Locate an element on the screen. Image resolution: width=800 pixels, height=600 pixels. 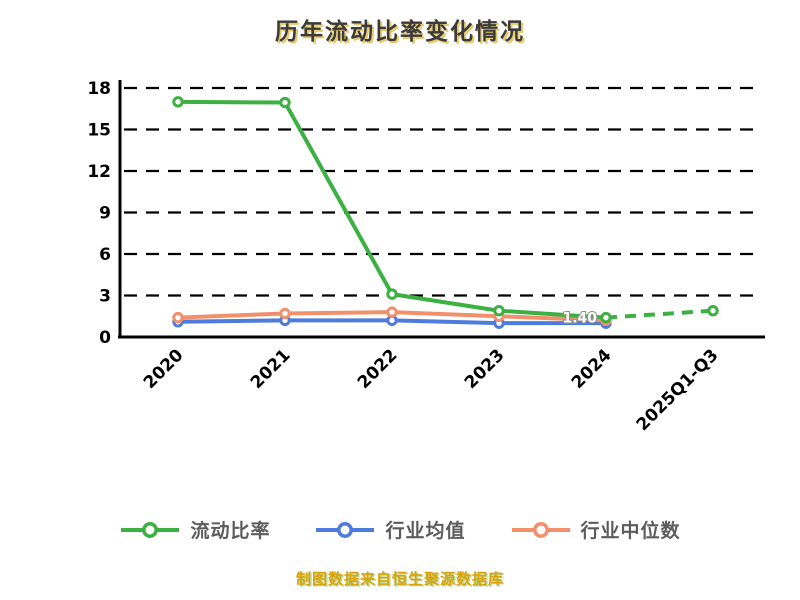
chart-title: 历年流动比率变化情况 is located at coordinates (400, 32).